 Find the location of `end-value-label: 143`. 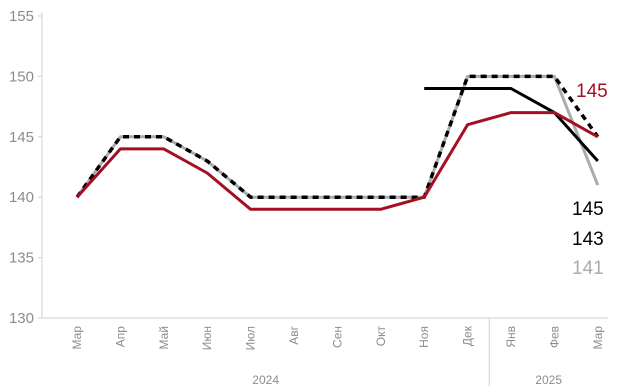

end-value-label: 143 is located at coordinates (588, 239).